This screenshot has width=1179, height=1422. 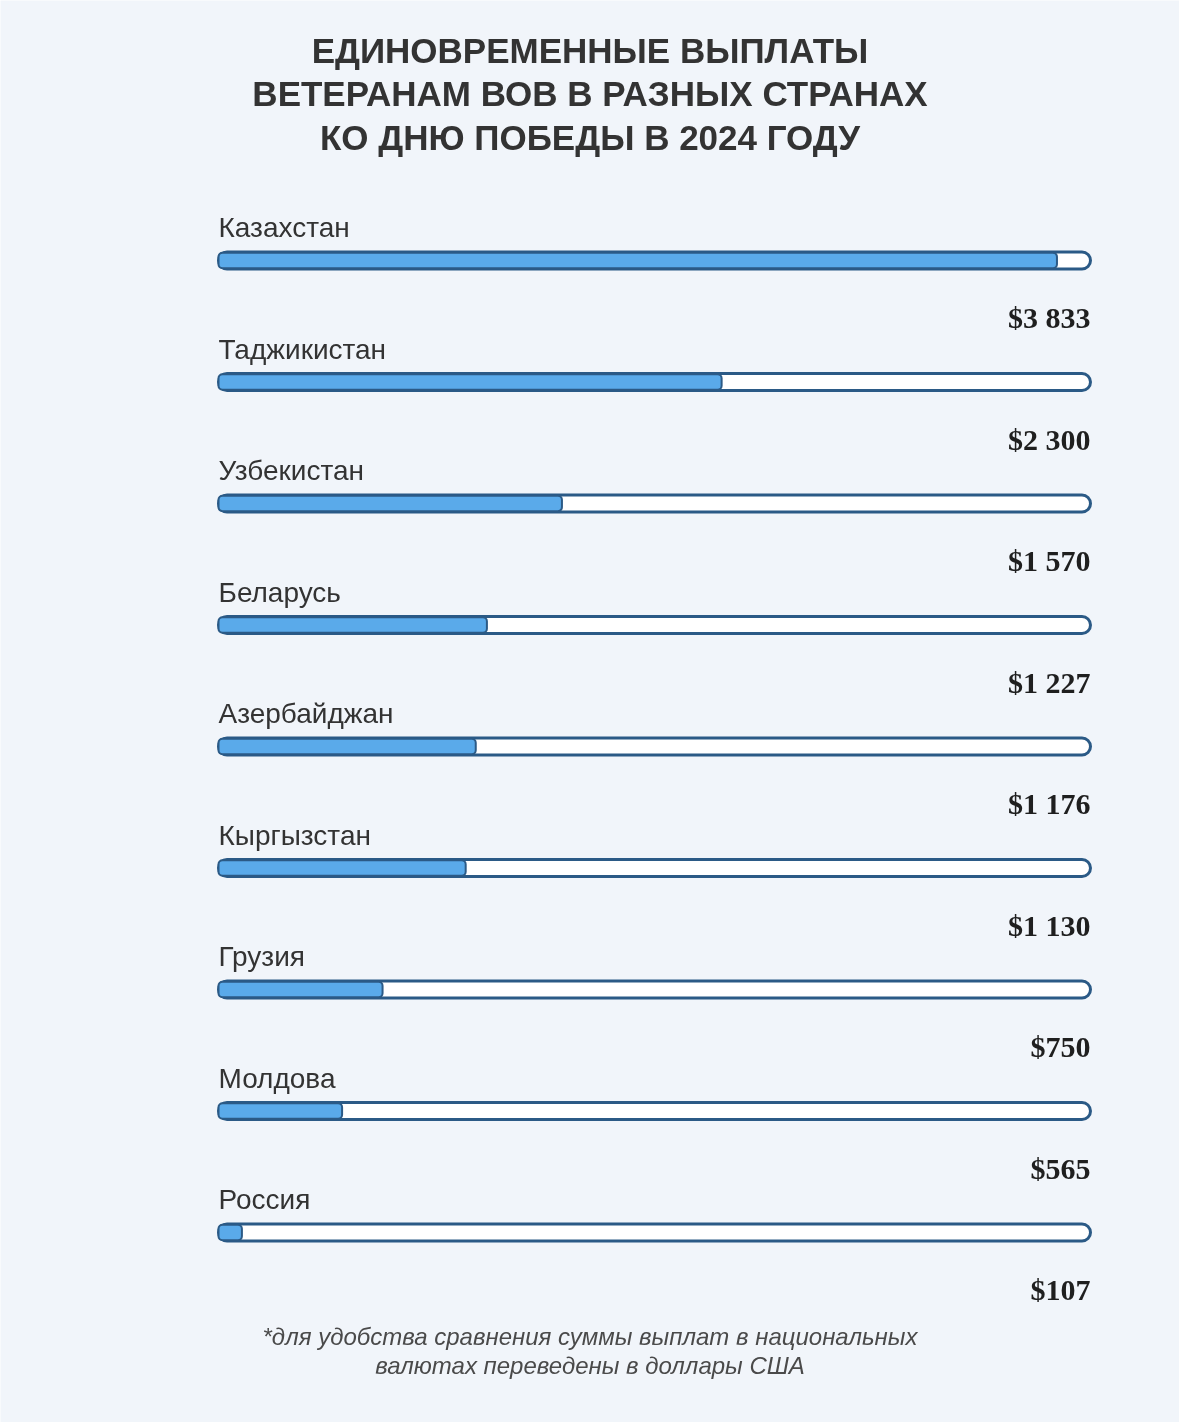 What do you see at coordinates (261, 957) in the screenshot?
I see `y-tick-label: Грузия` at bounding box center [261, 957].